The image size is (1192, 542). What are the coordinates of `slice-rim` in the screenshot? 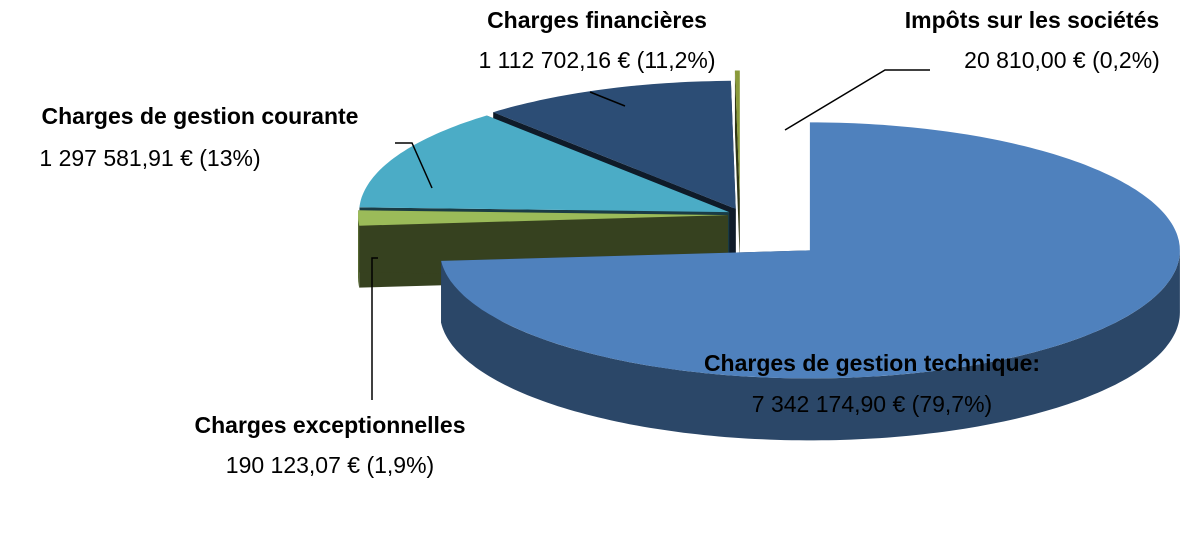 It's located at (359, 251).